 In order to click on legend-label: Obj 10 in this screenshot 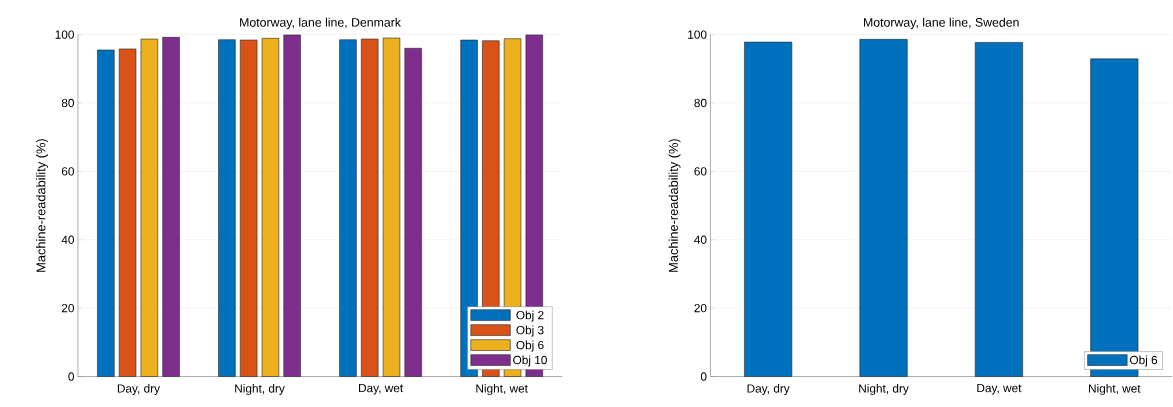, I will do `click(530, 361)`.